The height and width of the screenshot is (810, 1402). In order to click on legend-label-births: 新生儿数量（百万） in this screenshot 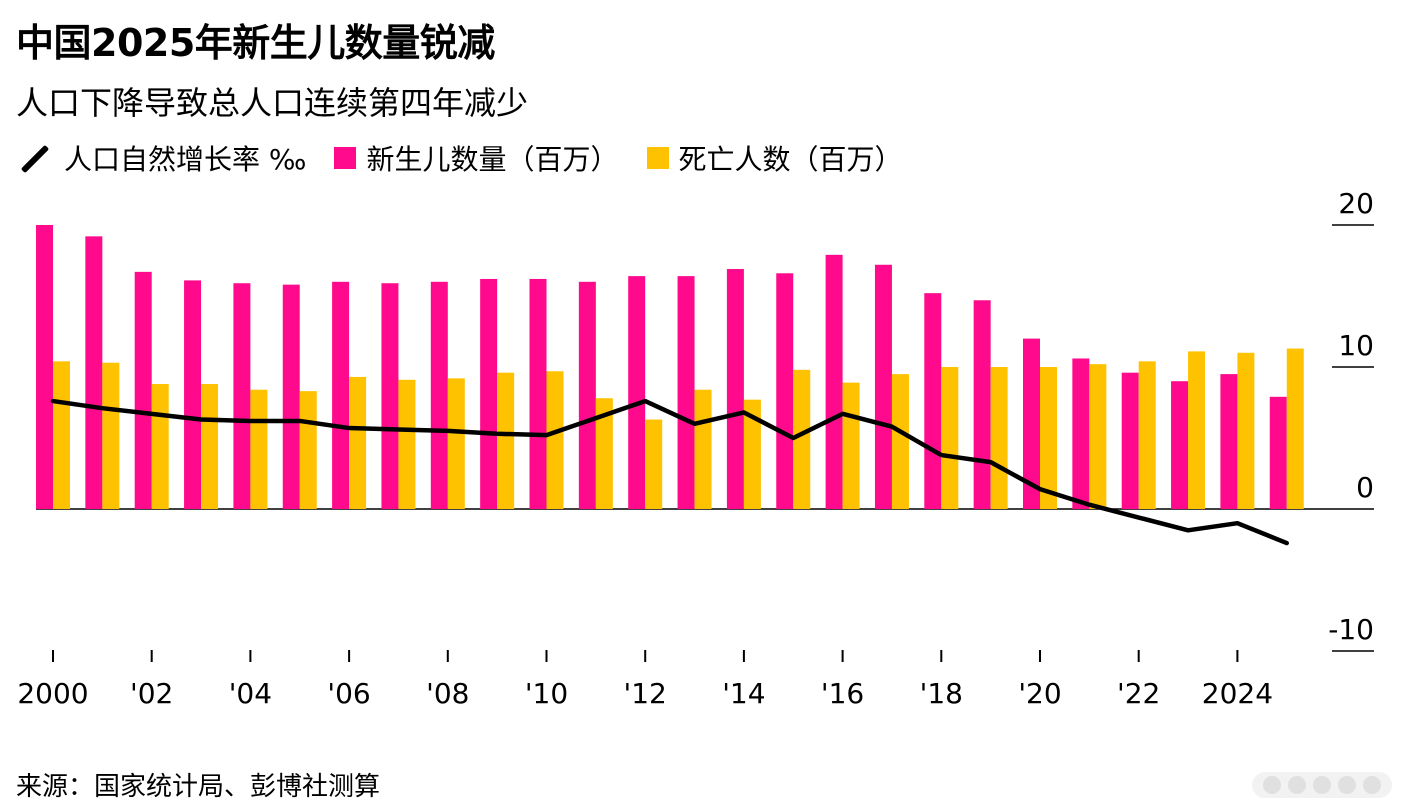, I will do `click(492, 159)`.